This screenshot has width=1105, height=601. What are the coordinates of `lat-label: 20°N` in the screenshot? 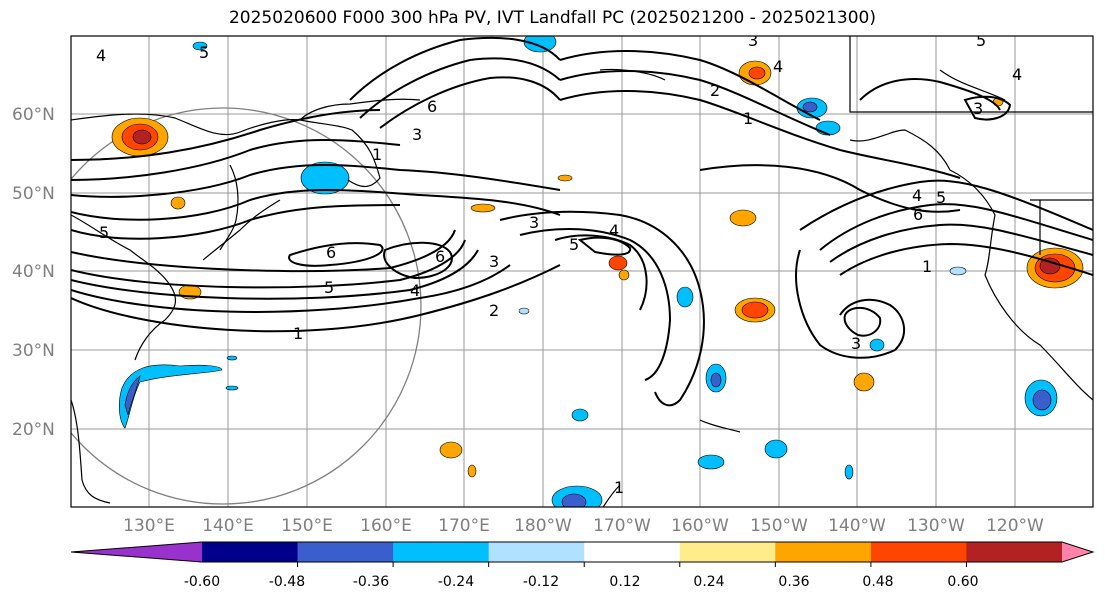 It's located at (33, 430).